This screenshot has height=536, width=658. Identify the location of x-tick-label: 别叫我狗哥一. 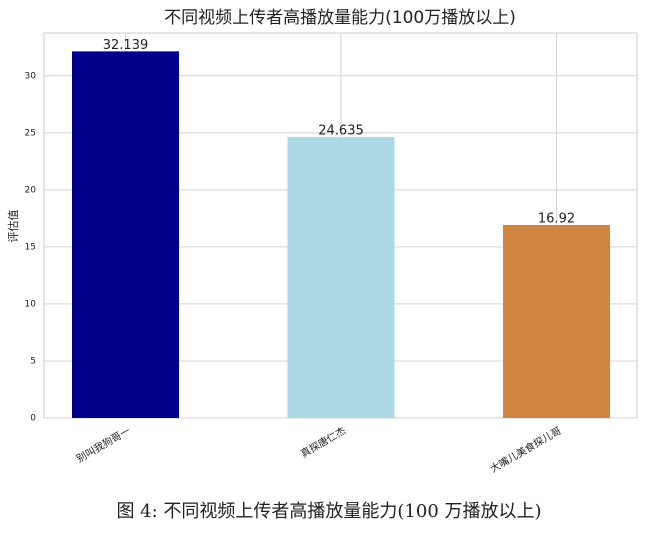
(103, 444).